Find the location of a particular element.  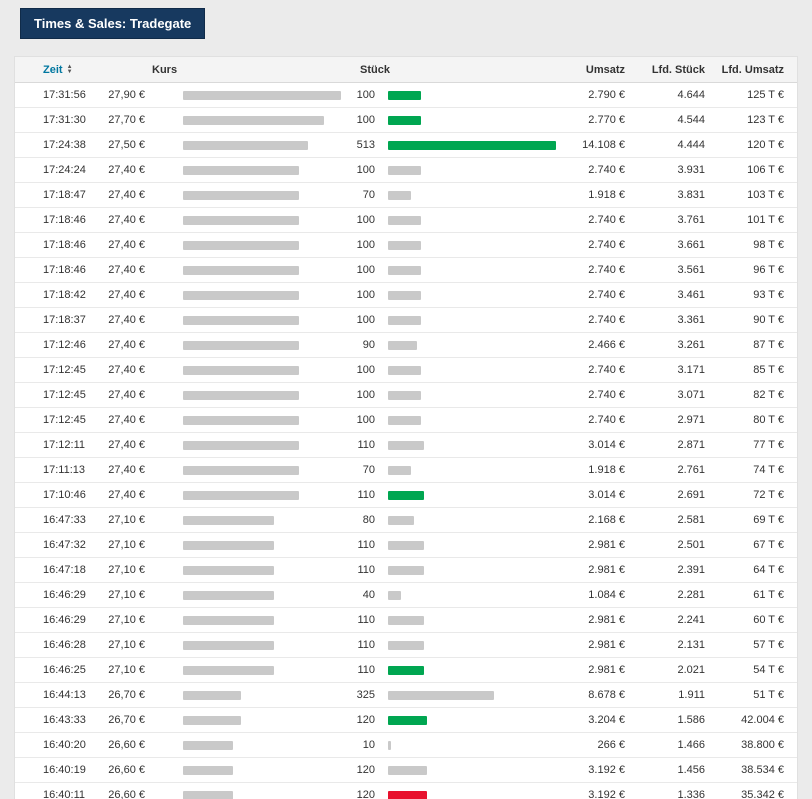

table-row: 16:40:20 26,60 € 10 266 € 1.466 38.800 € is located at coordinates (406, 745).